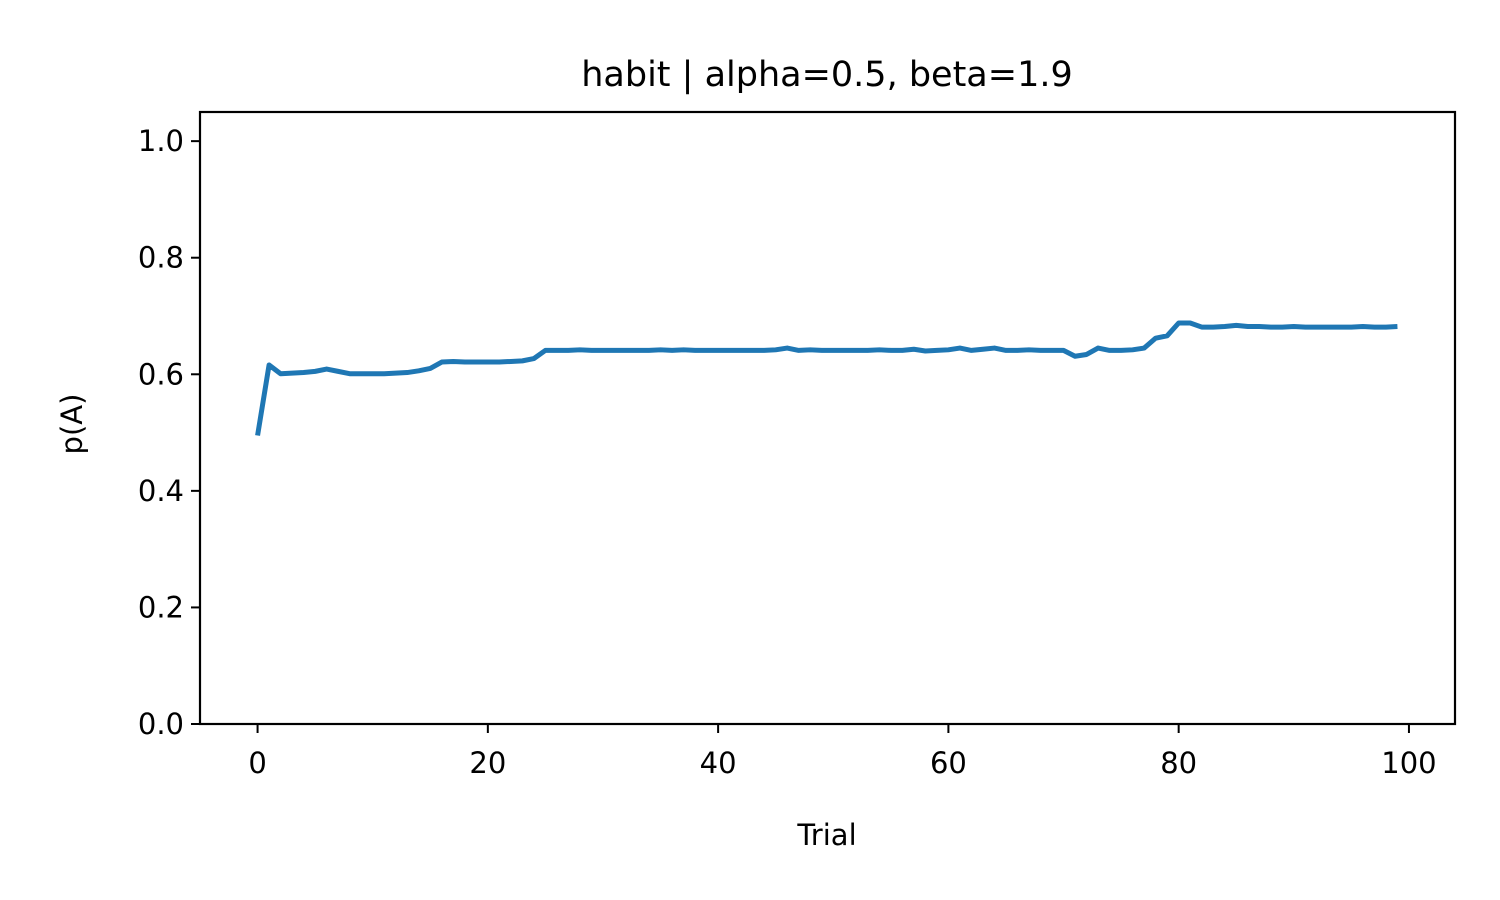 The image size is (1500, 900). Describe the element at coordinates (161, 258) in the screenshot. I see `y-tick-label: 0.8` at that location.